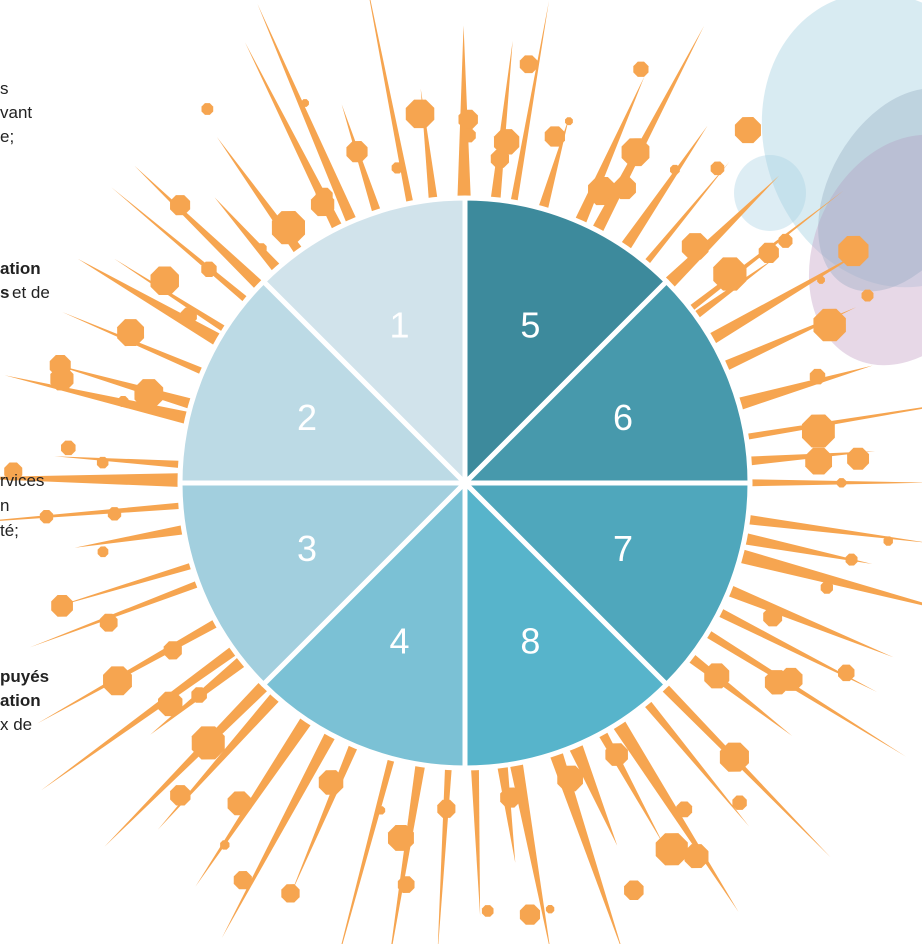 The height and width of the screenshot is (944, 922). What do you see at coordinates (530, 325) in the screenshot?
I see `wheel-segment-label-5: 5` at bounding box center [530, 325].